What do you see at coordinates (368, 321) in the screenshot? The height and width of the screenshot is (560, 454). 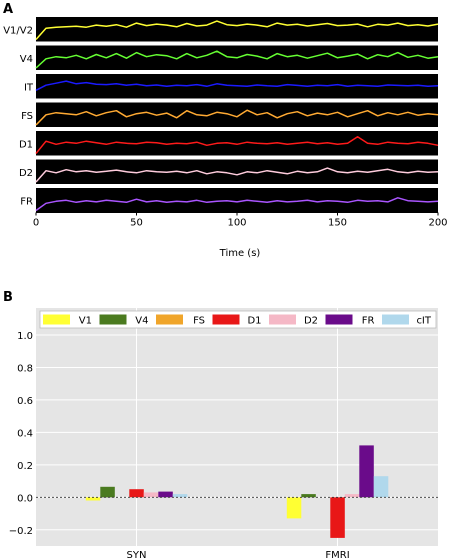 I see `legend-label: FR` at bounding box center [368, 321].